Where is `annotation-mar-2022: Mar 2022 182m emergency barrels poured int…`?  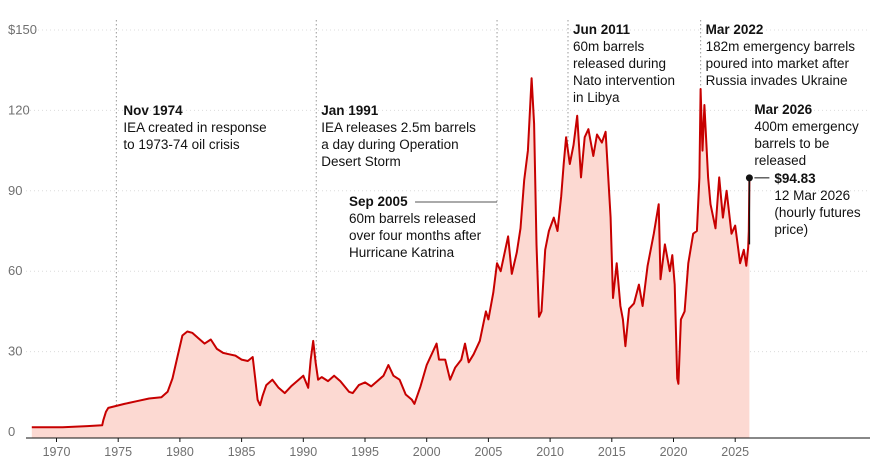 annotation-mar-2022: Mar 2022 182m emergency barrels poured int… is located at coordinates (781, 55).